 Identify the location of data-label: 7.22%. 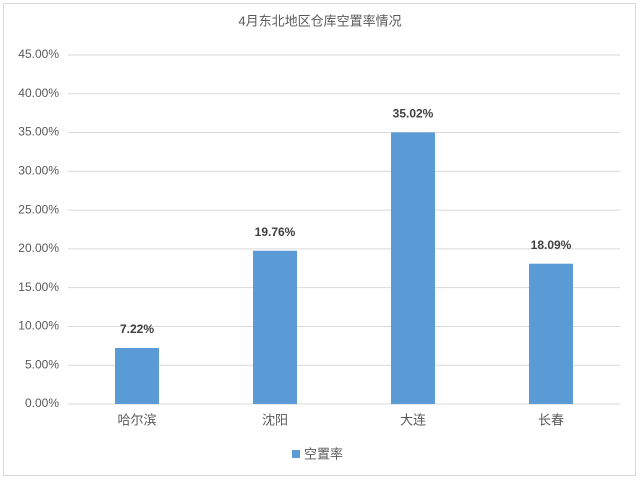
(137, 329).